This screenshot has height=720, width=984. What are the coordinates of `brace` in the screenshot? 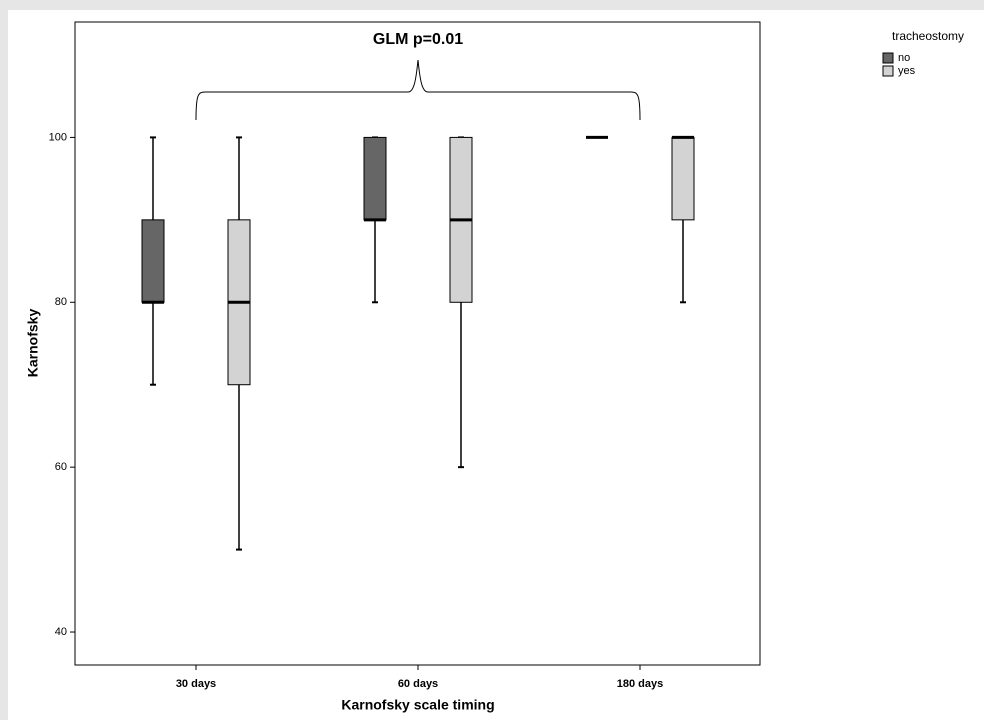 It's located at (418, 90).